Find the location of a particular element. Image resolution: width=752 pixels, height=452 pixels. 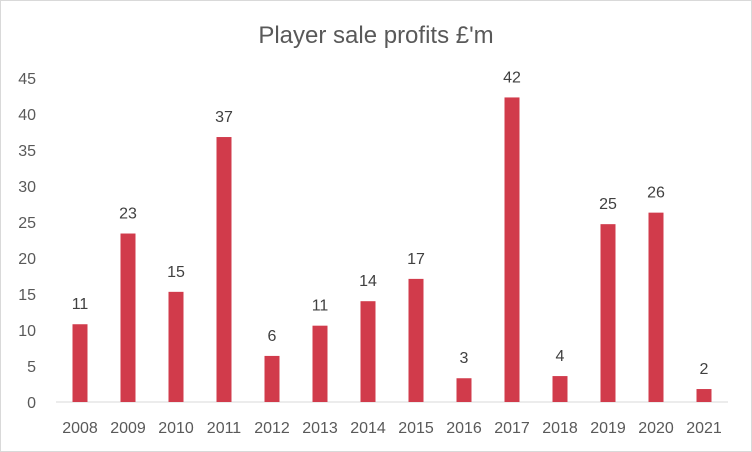

bar-2020 is located at coordinates (656, 307).